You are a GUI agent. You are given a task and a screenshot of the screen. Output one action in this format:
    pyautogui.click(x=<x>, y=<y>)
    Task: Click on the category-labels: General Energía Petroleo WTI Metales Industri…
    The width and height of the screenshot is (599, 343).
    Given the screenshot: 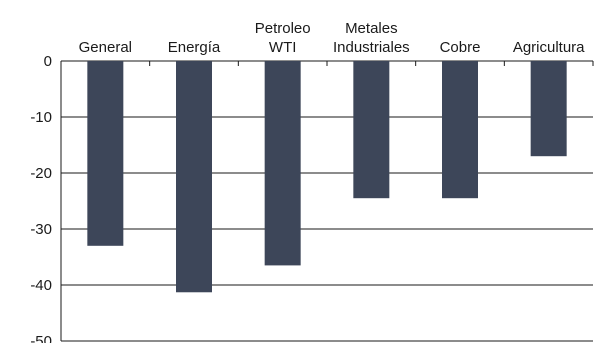 What is the action you would take?
    pyautogui.click(x=332, y=38)
    